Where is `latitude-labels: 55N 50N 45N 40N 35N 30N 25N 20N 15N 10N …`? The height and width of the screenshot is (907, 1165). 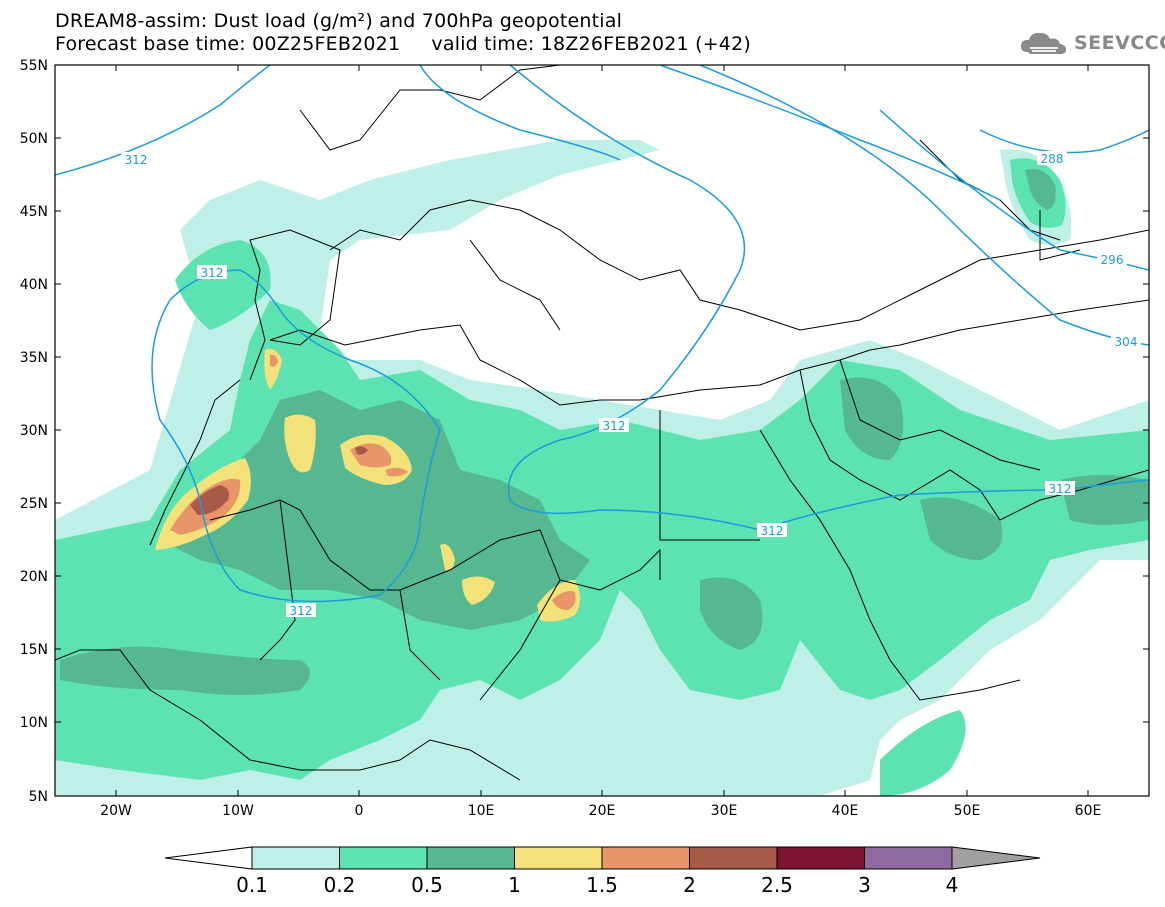
latitude-labels: 55N 50N 45N 40N 35N 30N 25N 20N 15N 10N … is located at coordinates (34, 431).